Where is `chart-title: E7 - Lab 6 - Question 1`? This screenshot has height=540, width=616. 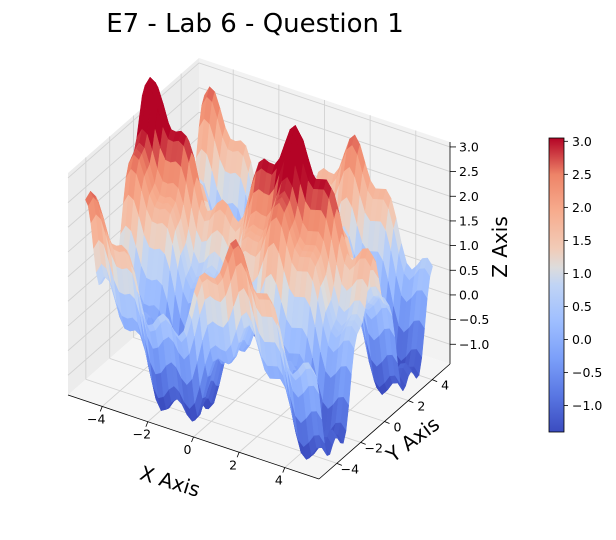 chart-title: E7 - Lab 6 - Question 1 is located at coordinates (255, 24).